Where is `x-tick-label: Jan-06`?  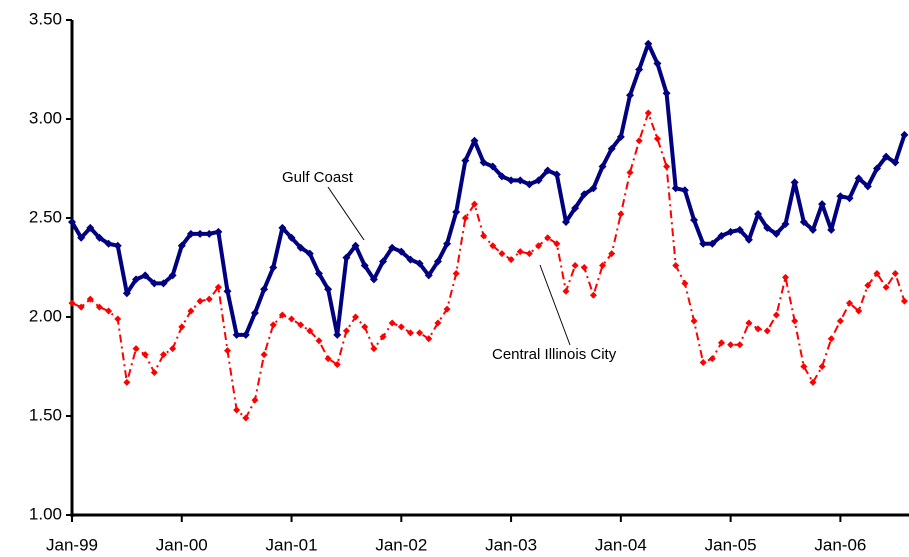
x-tick-label: Jan-06 is located at coordinates (840, 544).